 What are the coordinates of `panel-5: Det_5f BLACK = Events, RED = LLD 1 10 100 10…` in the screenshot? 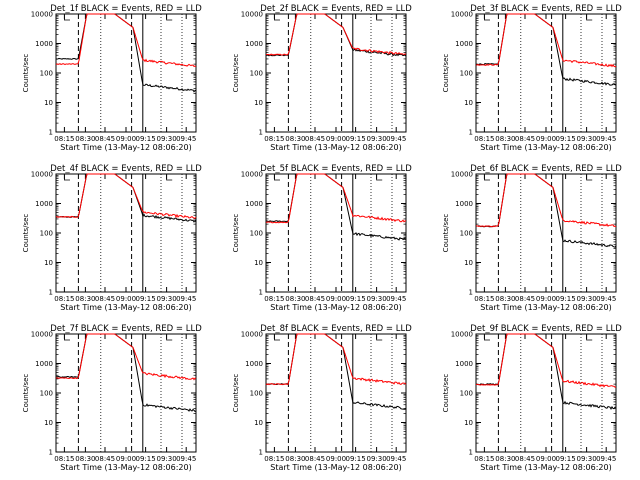 It's located at (322, 238).